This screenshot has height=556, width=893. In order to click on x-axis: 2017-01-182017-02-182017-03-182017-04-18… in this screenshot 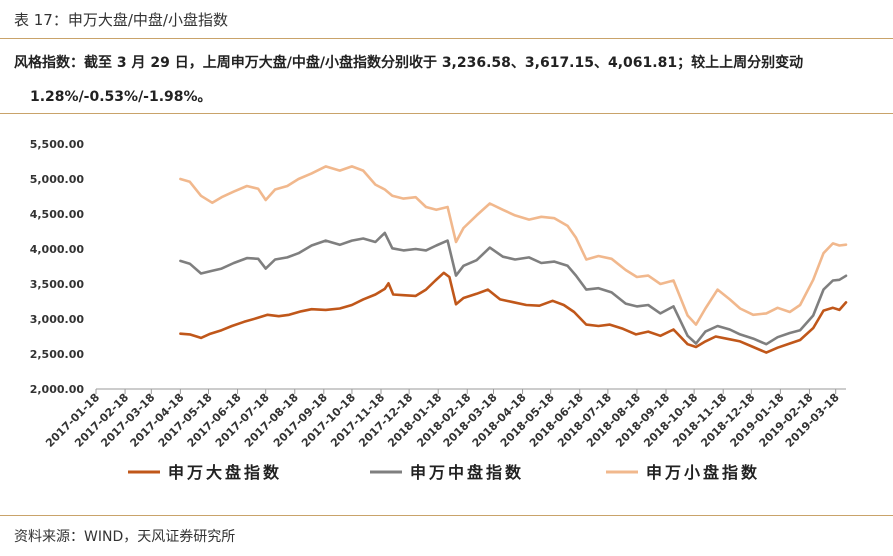, I will do `click(444, 419)`.